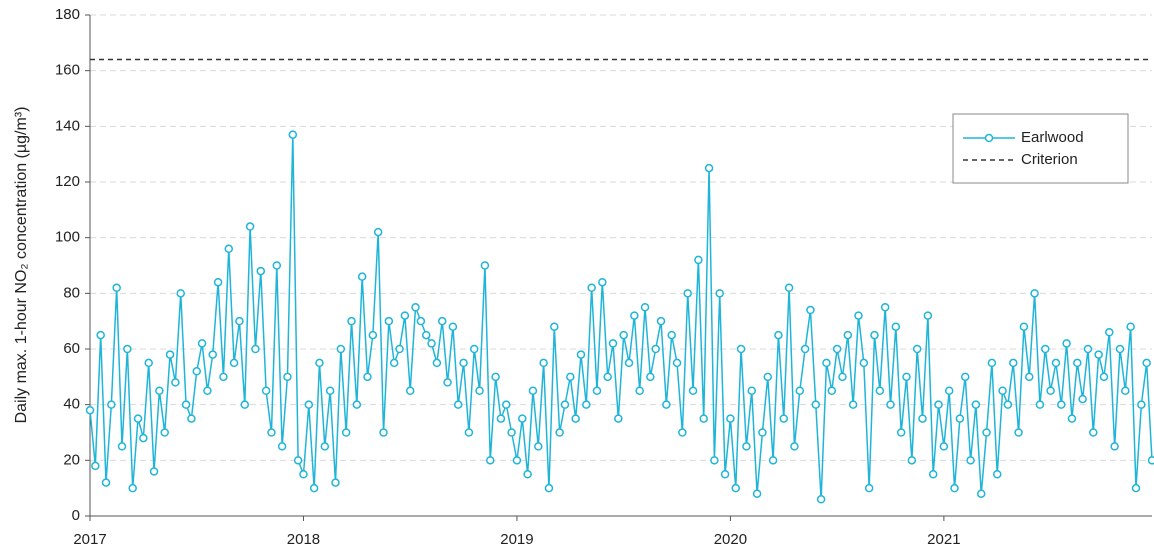 This screenshot has width=1154, height=555. What do you see at coordinates (1040, 148) in the screenshot?
I see `legend-box` at bounding box center [1040, 148].